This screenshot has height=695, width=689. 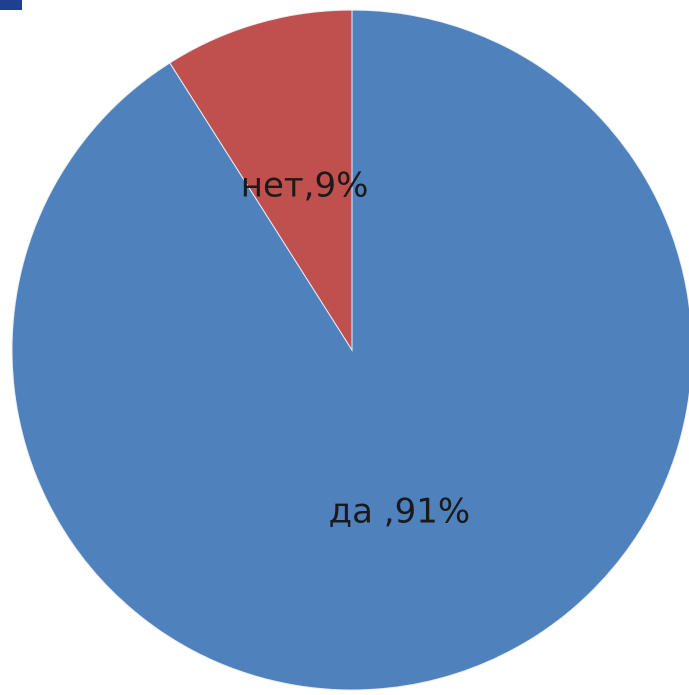 I want to click on header-fragment, so click(x=11, y=5).